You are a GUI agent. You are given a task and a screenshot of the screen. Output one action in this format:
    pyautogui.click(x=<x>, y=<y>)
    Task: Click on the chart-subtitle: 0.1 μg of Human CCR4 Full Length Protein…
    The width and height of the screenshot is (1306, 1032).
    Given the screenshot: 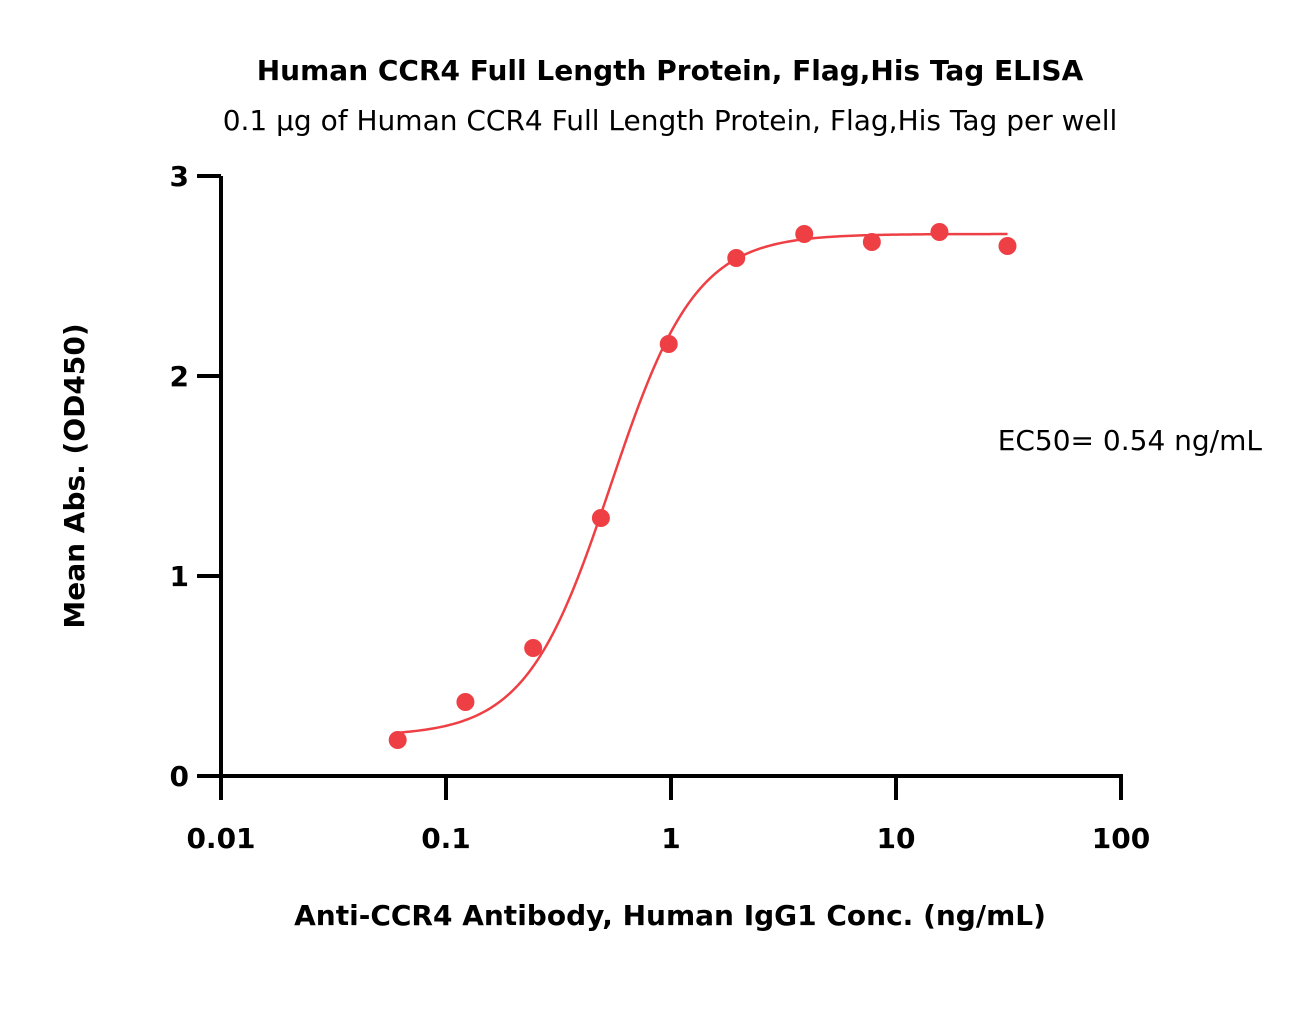 What is the action you would take?
    pyautogui.click(x=670, y=120)
    